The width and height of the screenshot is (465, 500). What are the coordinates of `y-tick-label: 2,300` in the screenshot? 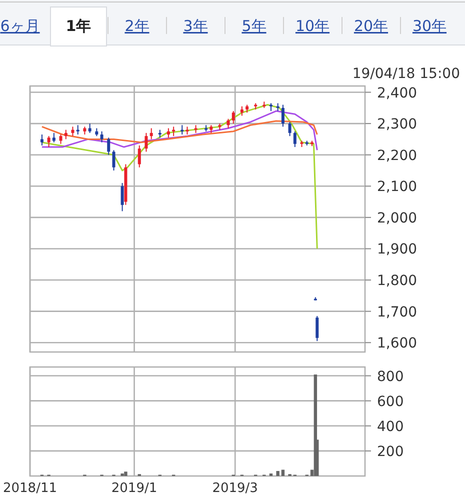 It's located at (397, 124).